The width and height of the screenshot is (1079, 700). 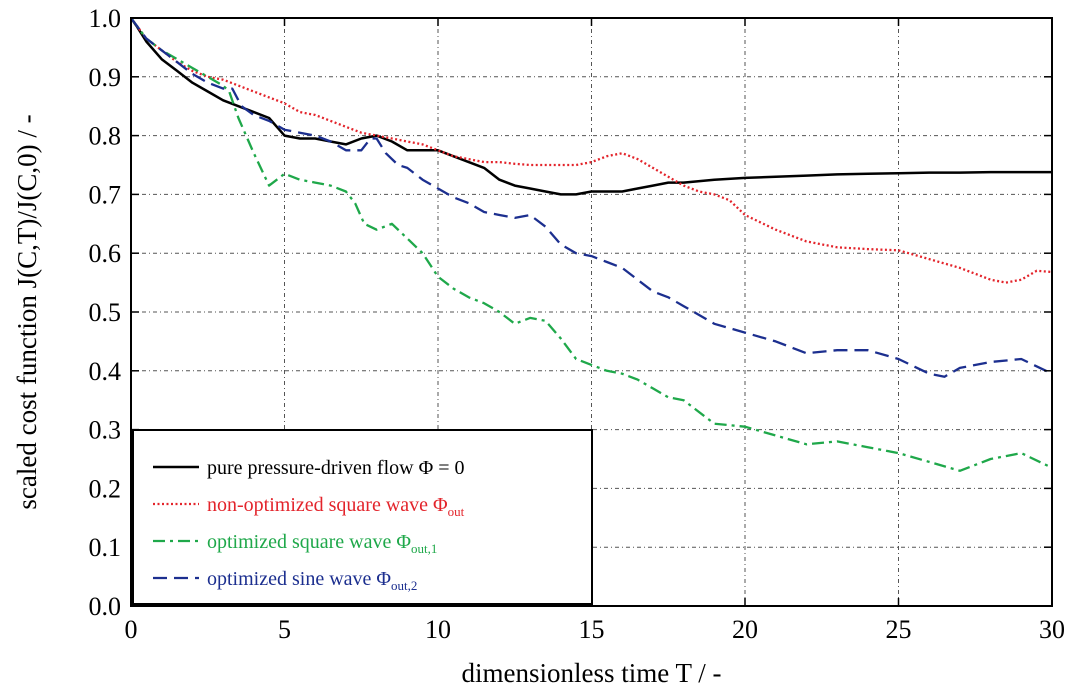 What do you see at coordinates (322, 543) in the screenshot?
I see `legend-label: optimized square wave Φout,1` at bounding box center [322, 543].